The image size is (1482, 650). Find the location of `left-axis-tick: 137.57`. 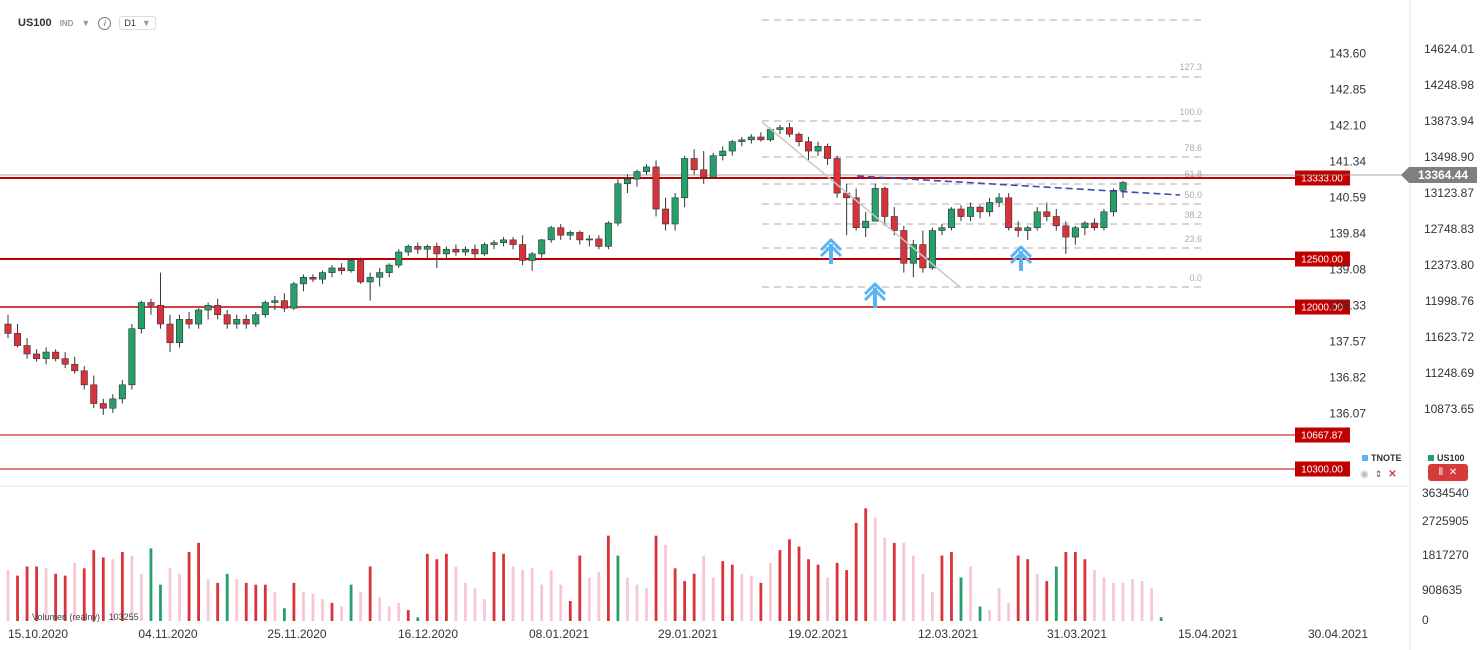

left-axis-tick: 137.57 is located at coordinates (1347, 342).